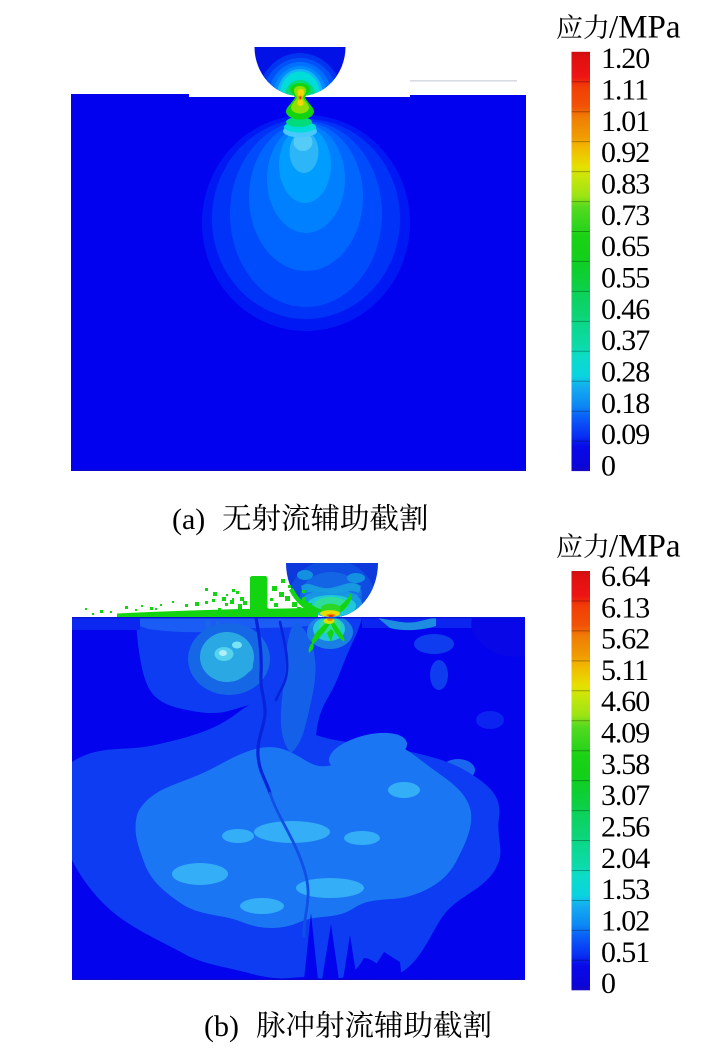  What do you see at coordinates (625, 309) in the screenshot?
I see `svg-text: 0.46` at bounding box center [625, 309].